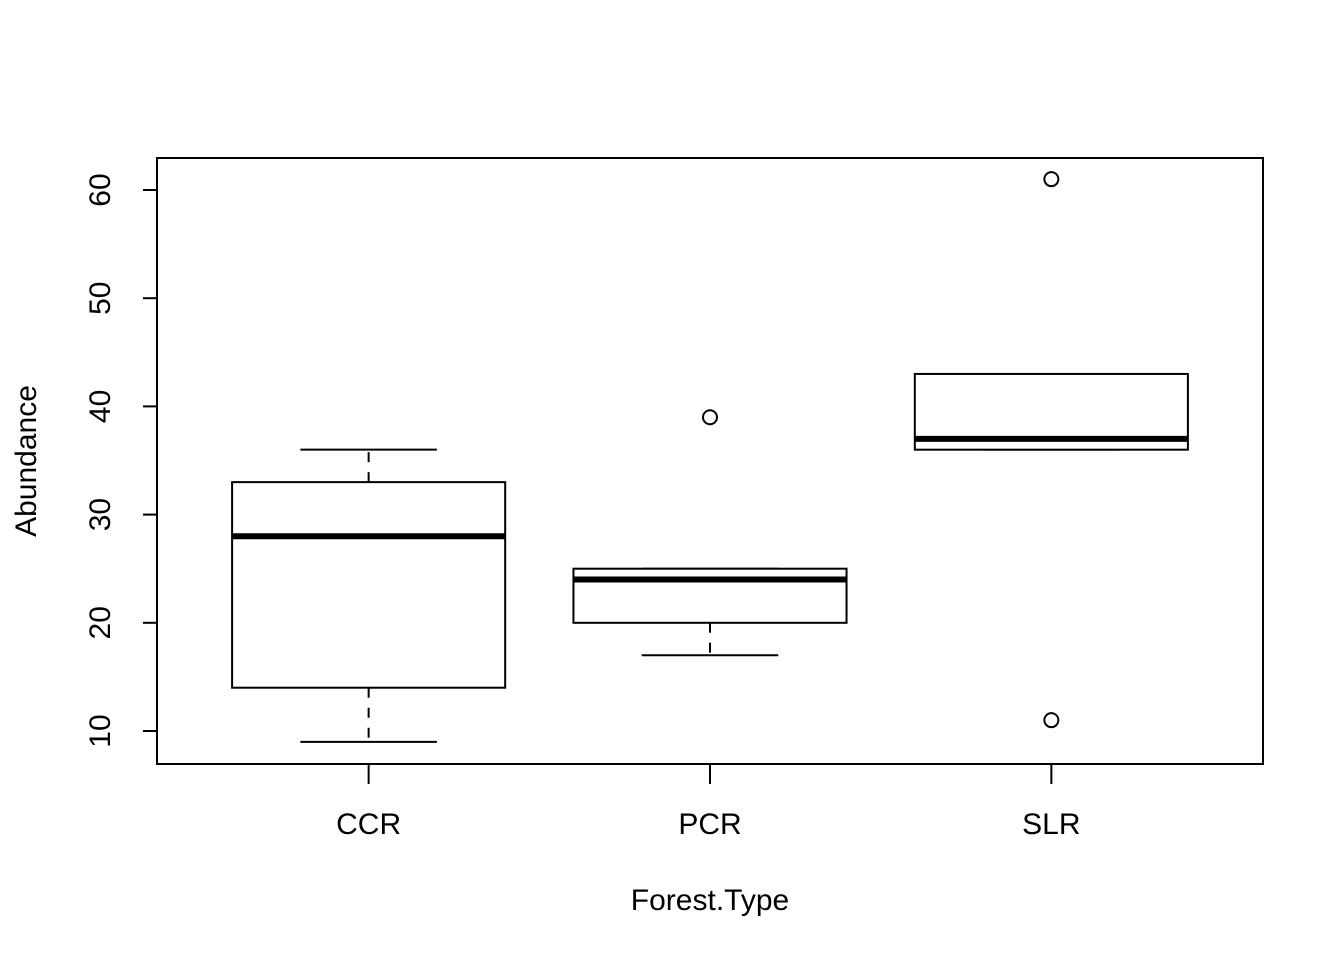 The height and width of the screenshot is (960, 1344). What do you see at coordinates (369, 585) in the screenshot?
I see `iqr-box` at bounding box center [369, 585].